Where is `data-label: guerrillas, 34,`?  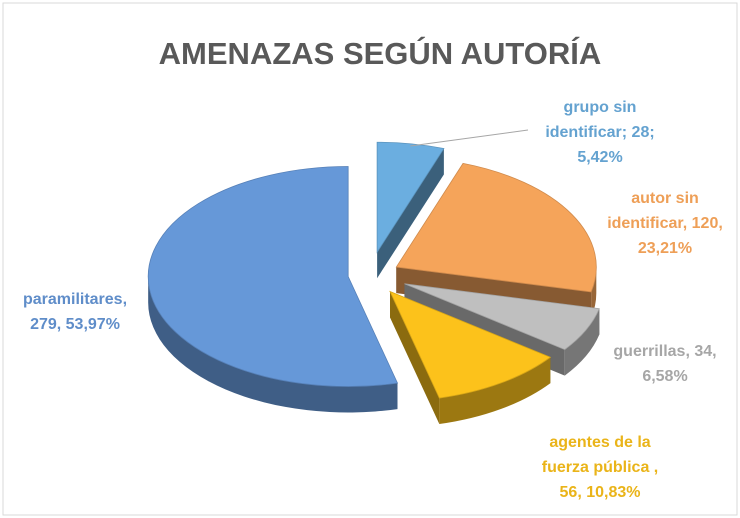 data-label: guerrillas, 34, is located at coordinates (664, 351).